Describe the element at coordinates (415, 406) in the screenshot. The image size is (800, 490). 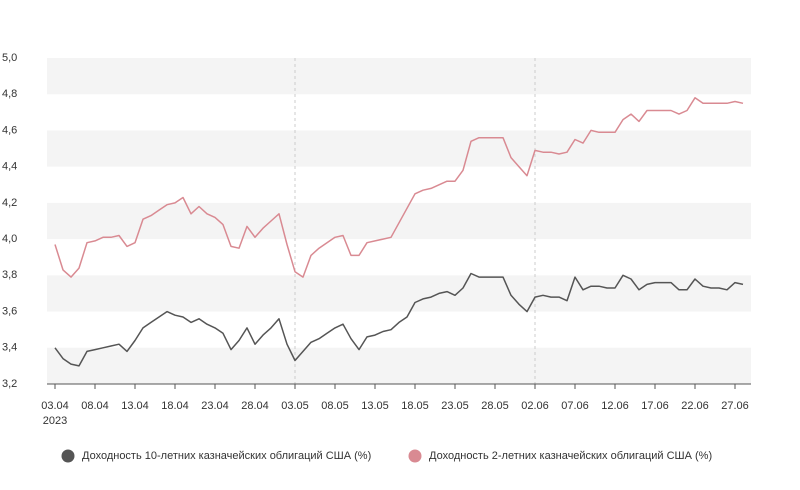
I see `x-tick-label: 18.05` at that location.